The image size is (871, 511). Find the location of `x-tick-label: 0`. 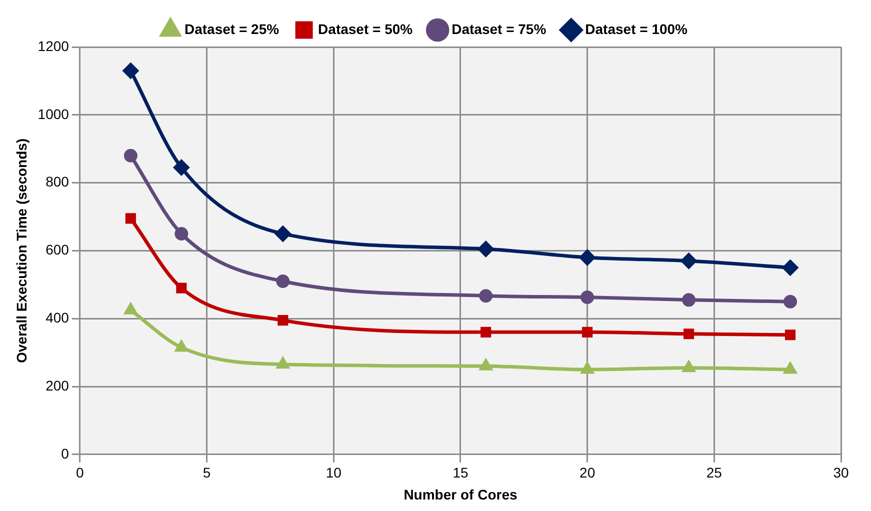

x-tick-label: 0 is located at coordinates (80, 472).